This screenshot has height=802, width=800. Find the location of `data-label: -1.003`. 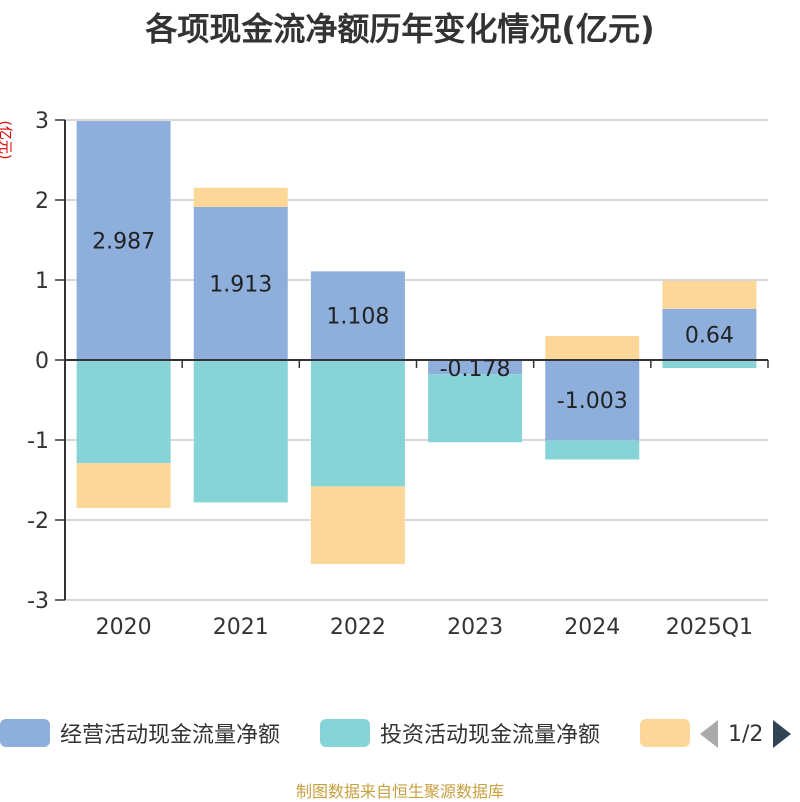

data-label: -1.003 is located at coordinates (592, 401).